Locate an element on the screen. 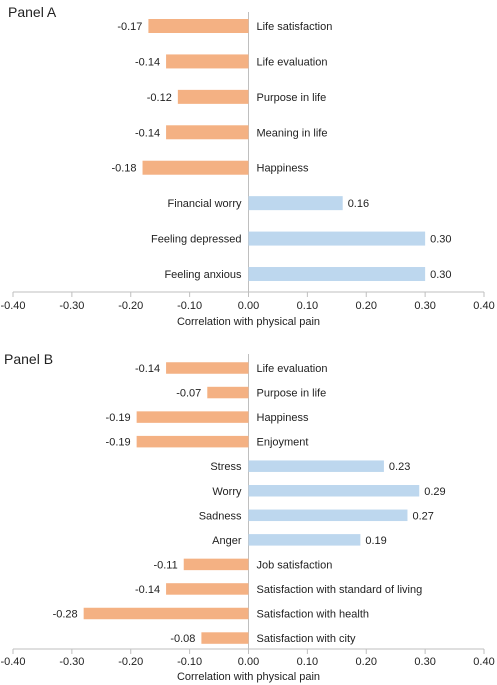  bar-financial-worry is located at coordinates (295, 203).